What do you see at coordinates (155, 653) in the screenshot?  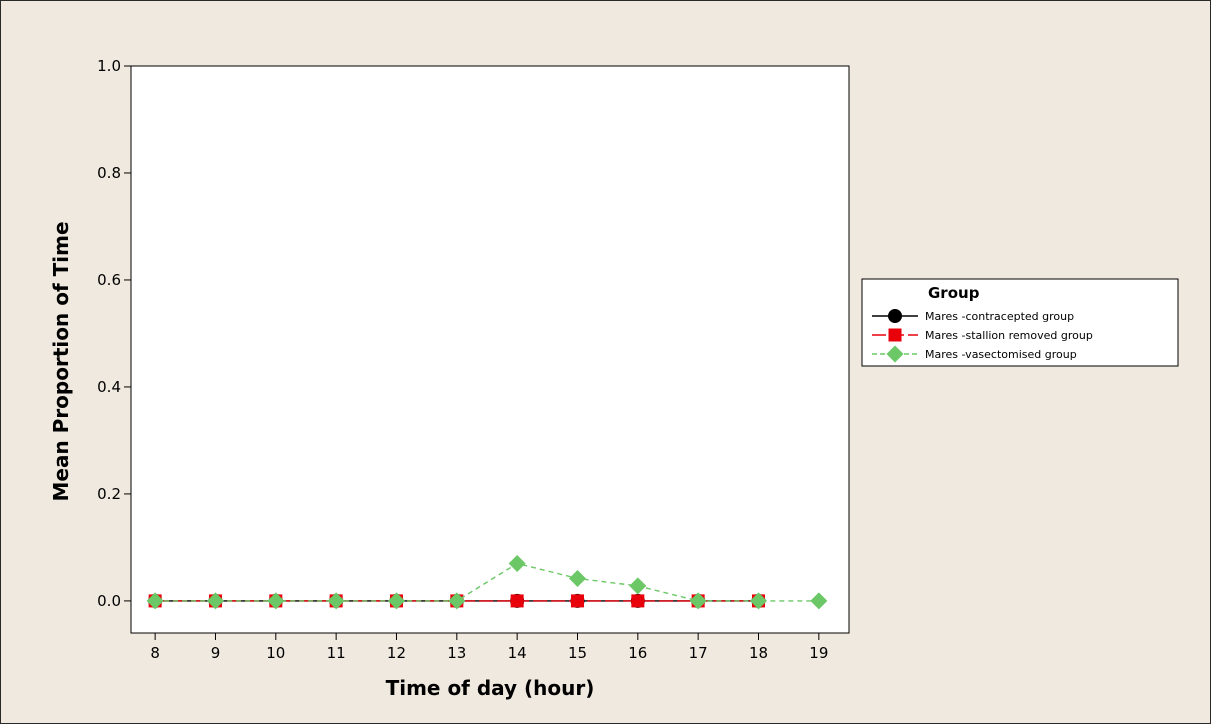 I see `x-tick-label: 8` at bounding box center [155, 653].